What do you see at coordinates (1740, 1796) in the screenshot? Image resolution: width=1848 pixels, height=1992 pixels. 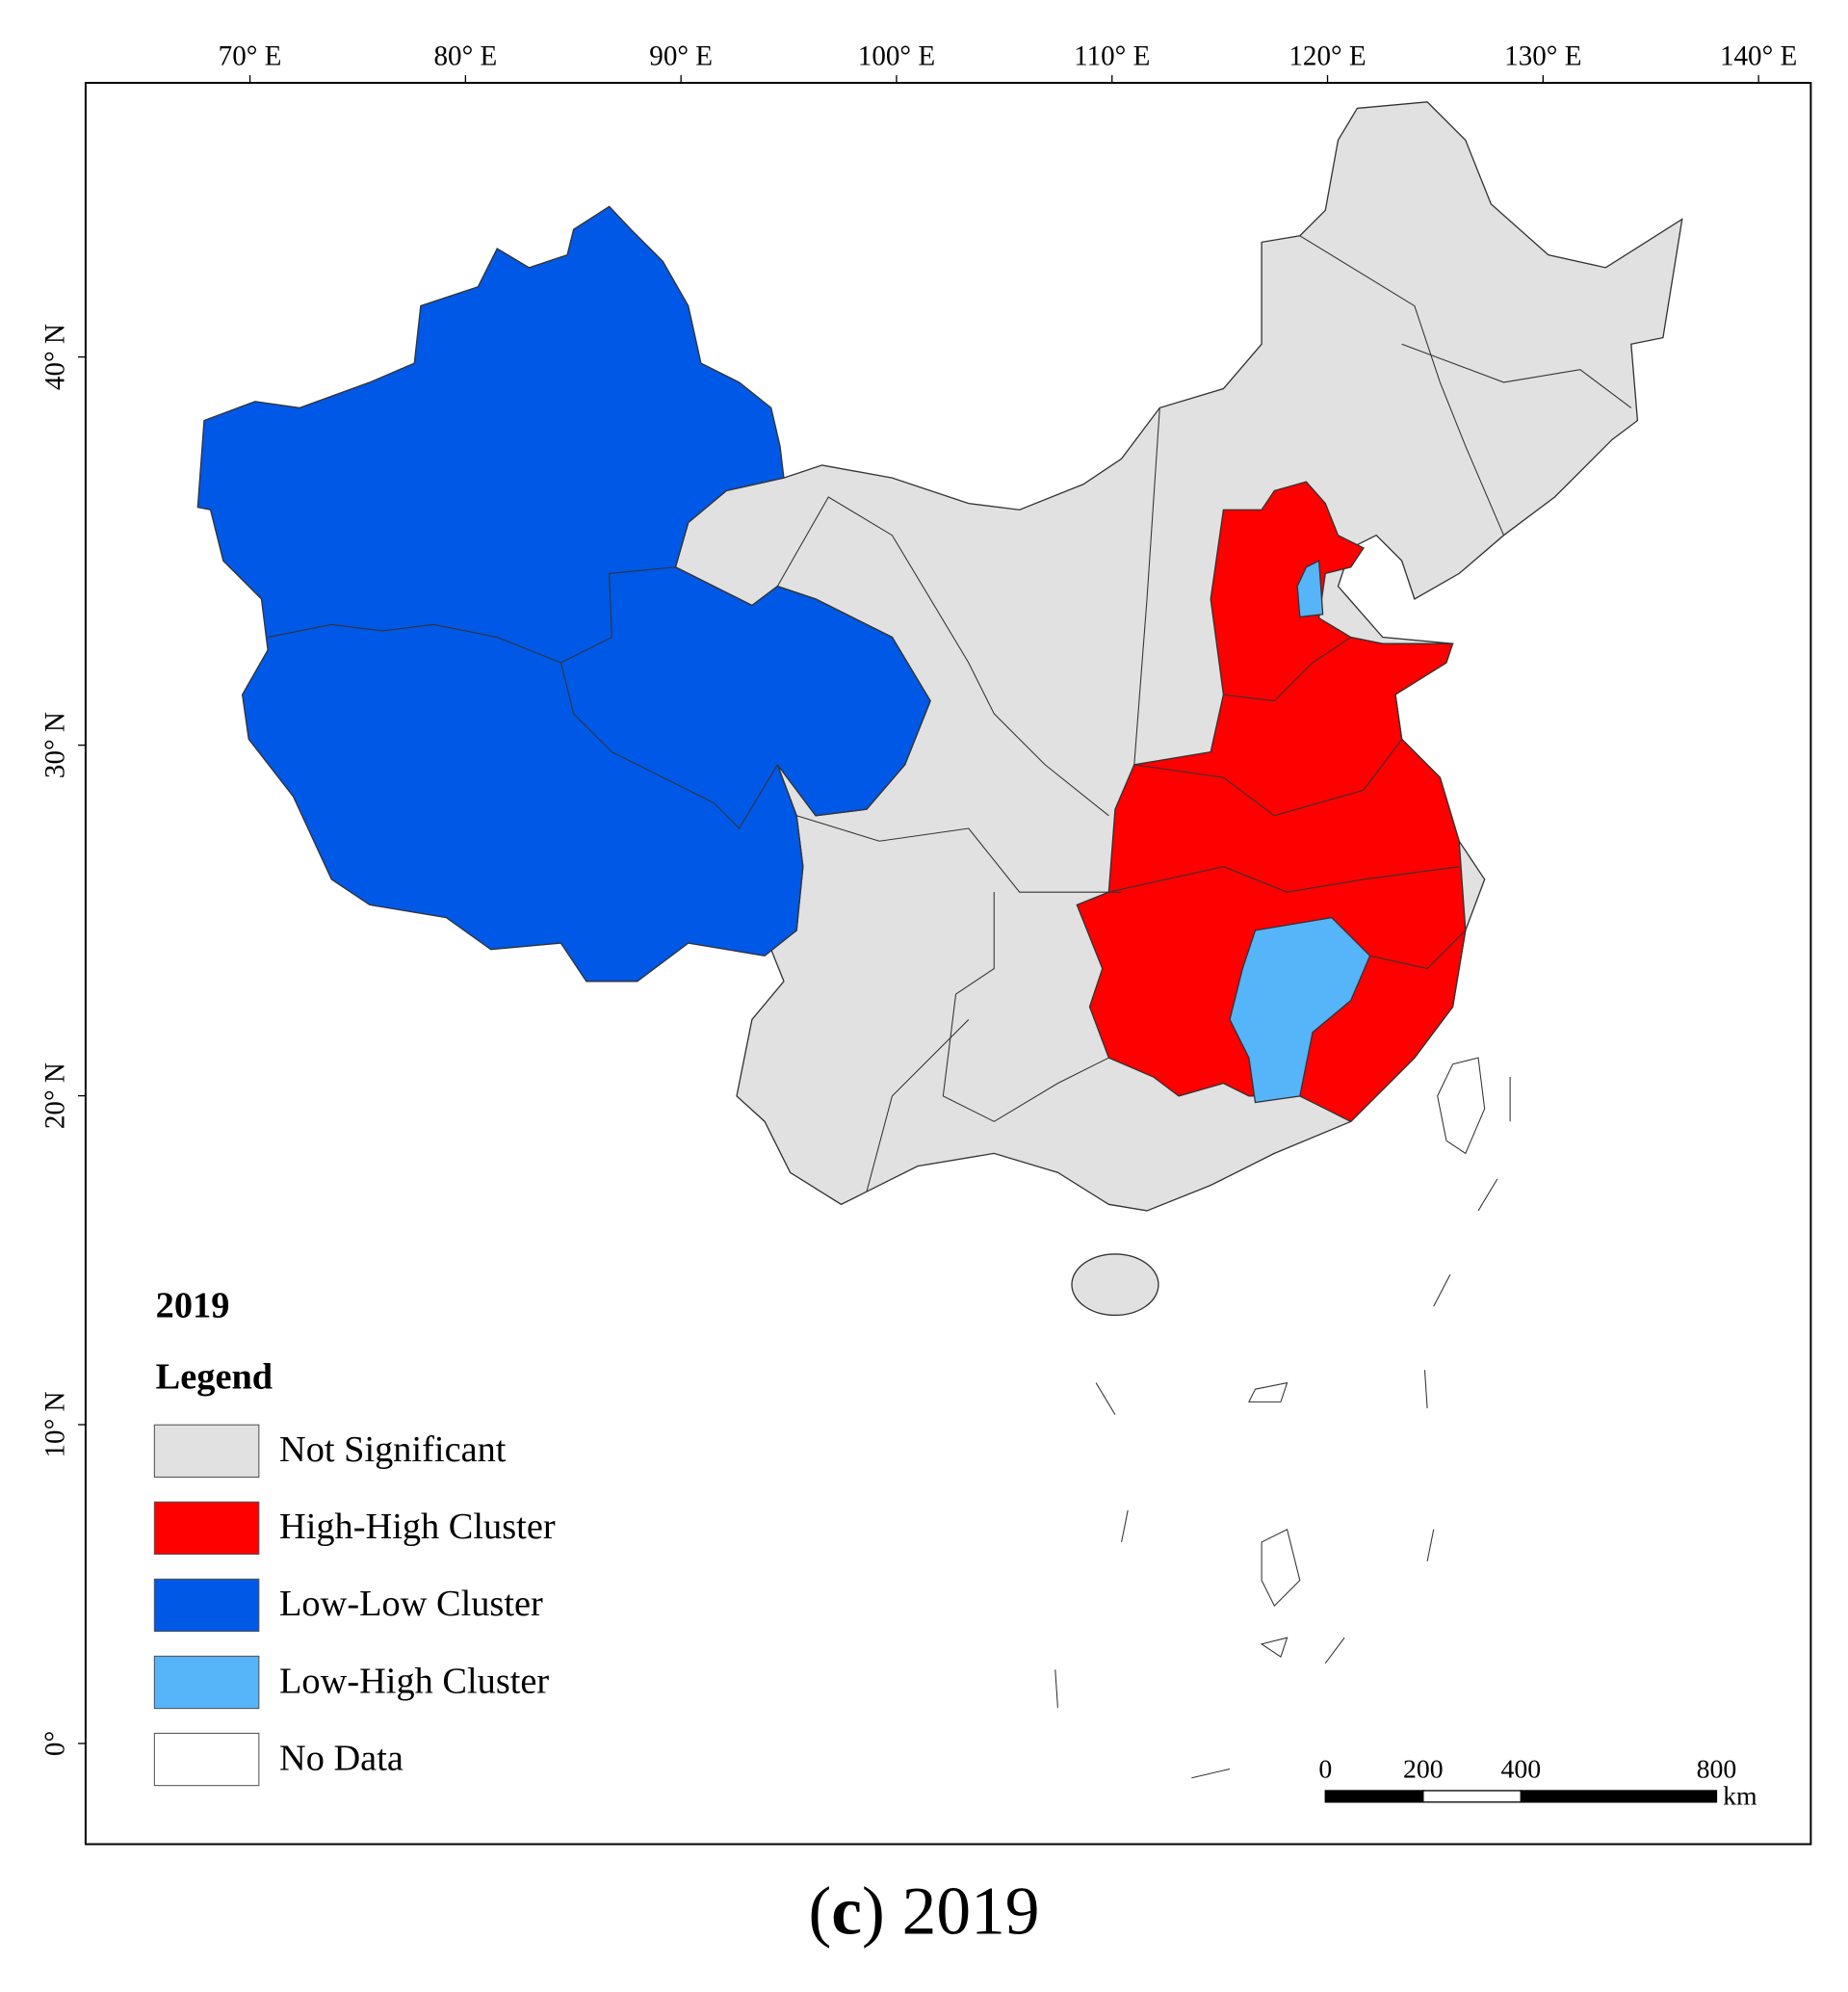 I see `scale-unit: km` at bounding box center [1740, 1796].